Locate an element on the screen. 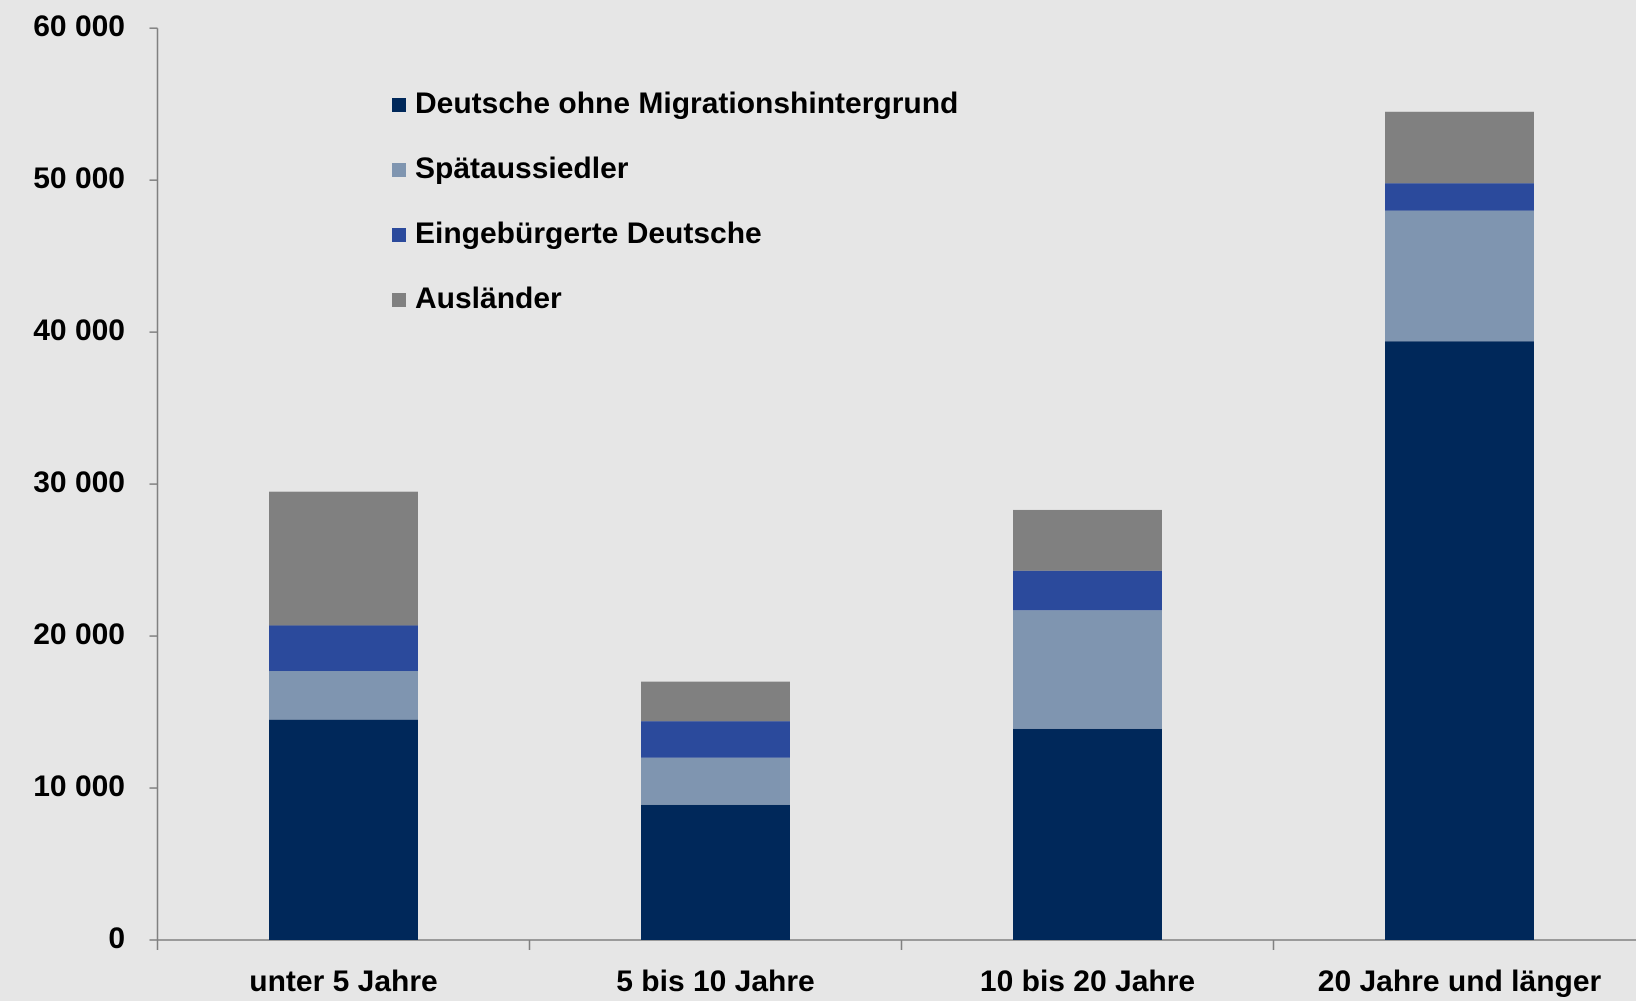 The height and width of the screenshot is (1001, 1636). y-tick-label: 30 000 is located at coordinates (79, 482).